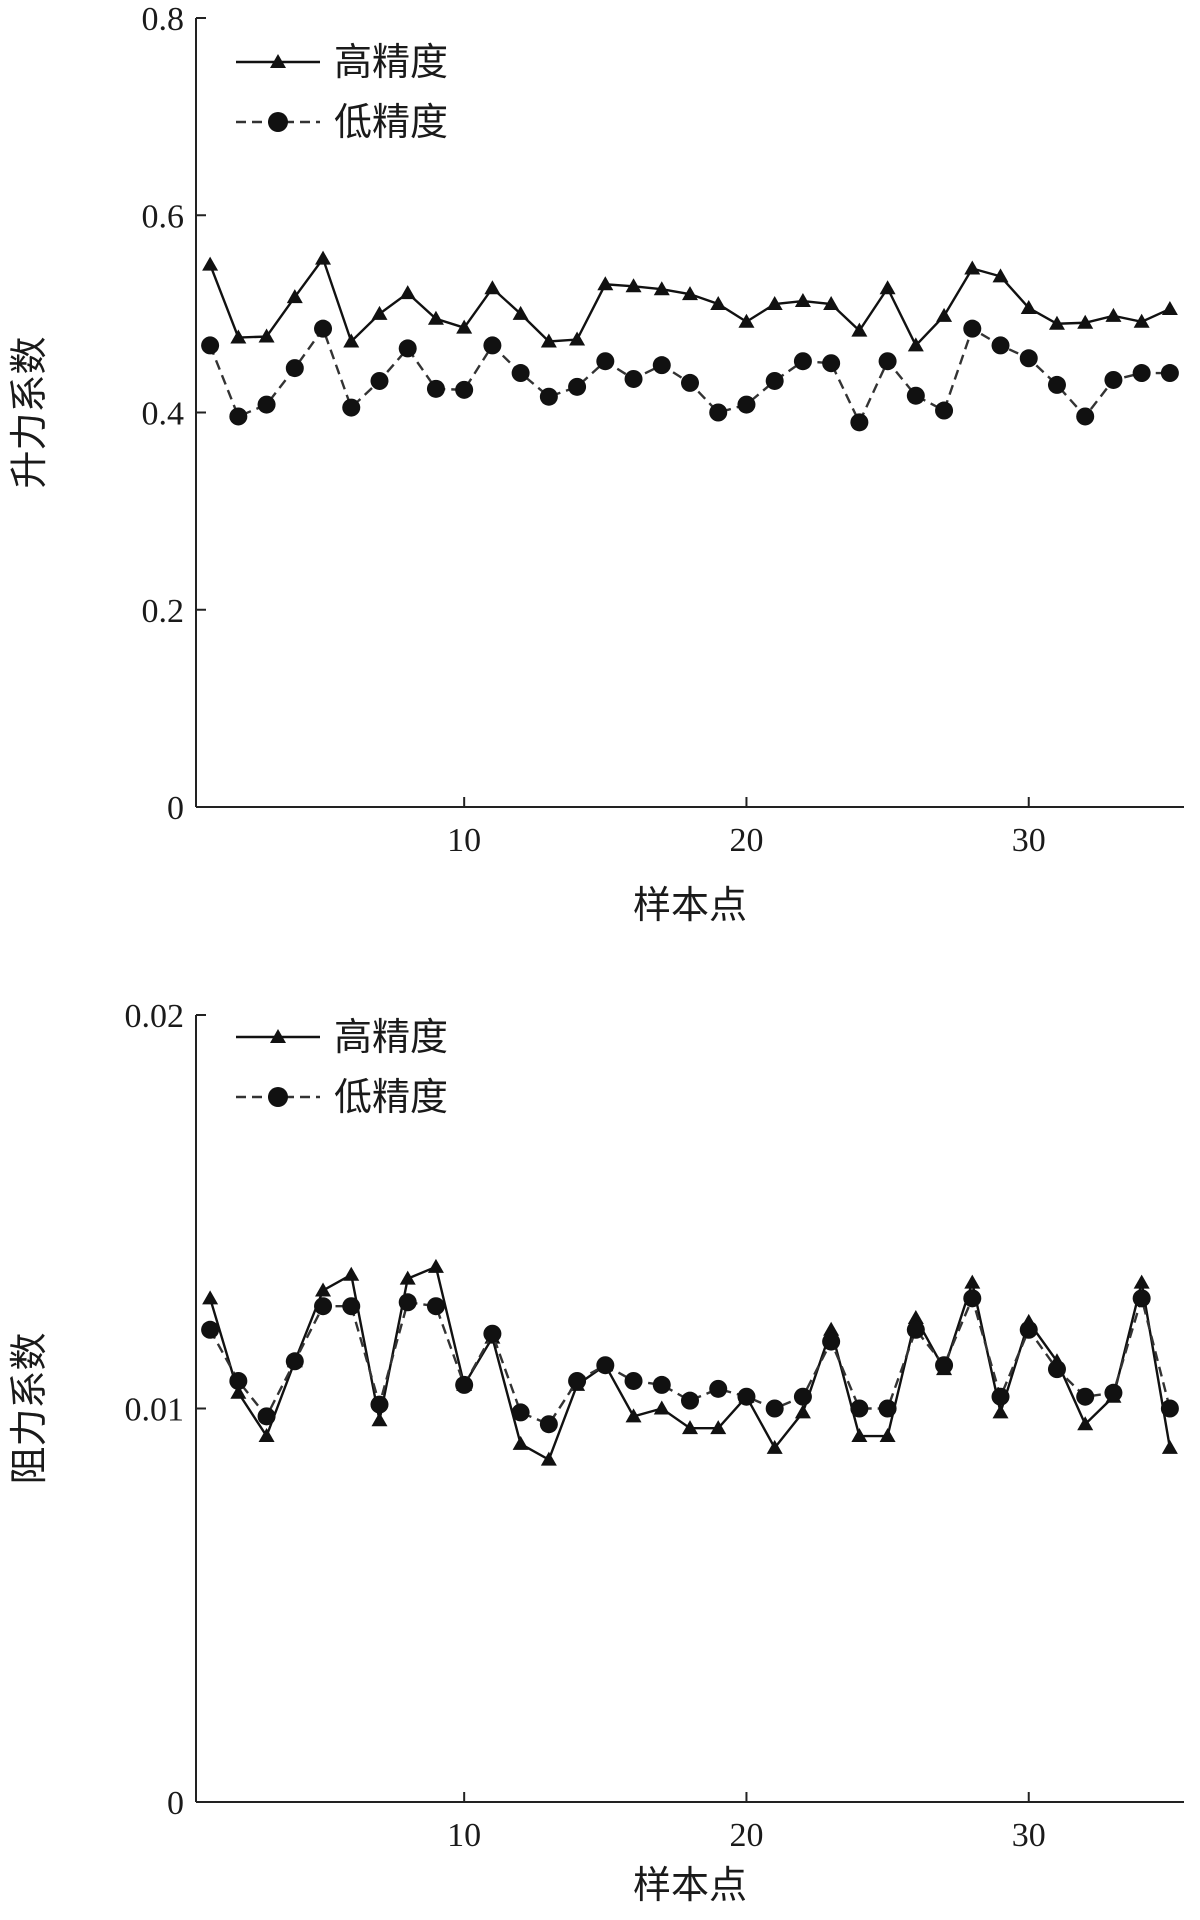  What do you see at coordinates (155, 1410) in the screenshot?
I see `chart2-ytick-label: 0.01` at bounding box center [155, 1410].